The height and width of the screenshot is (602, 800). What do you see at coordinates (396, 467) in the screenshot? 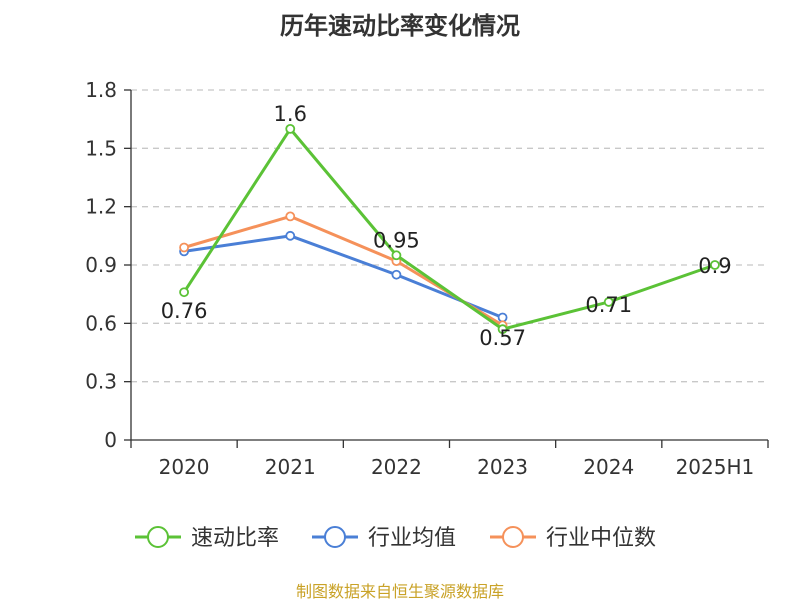
I see `x-tick-label: 2022` at bounding box center [396, 467].